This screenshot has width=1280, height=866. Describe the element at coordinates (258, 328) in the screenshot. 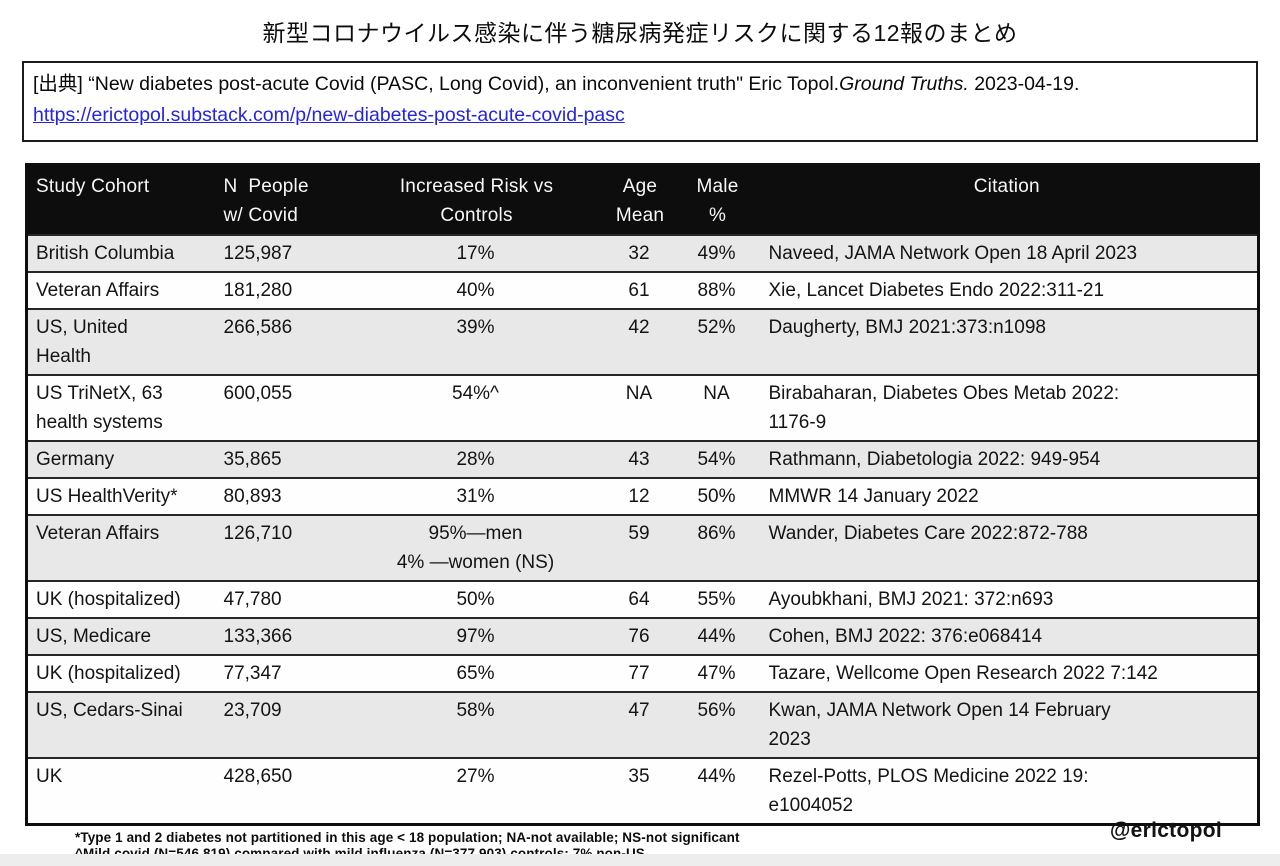

I see `cell-n: 266,586` at that location.